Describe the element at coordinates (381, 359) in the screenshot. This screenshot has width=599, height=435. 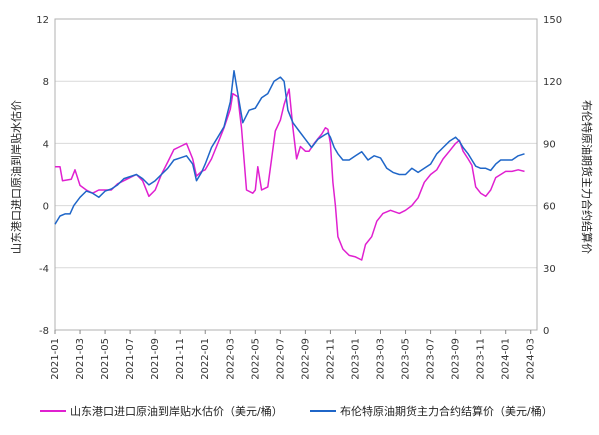
I see `x-axis-tick: 2023-03` at that location.